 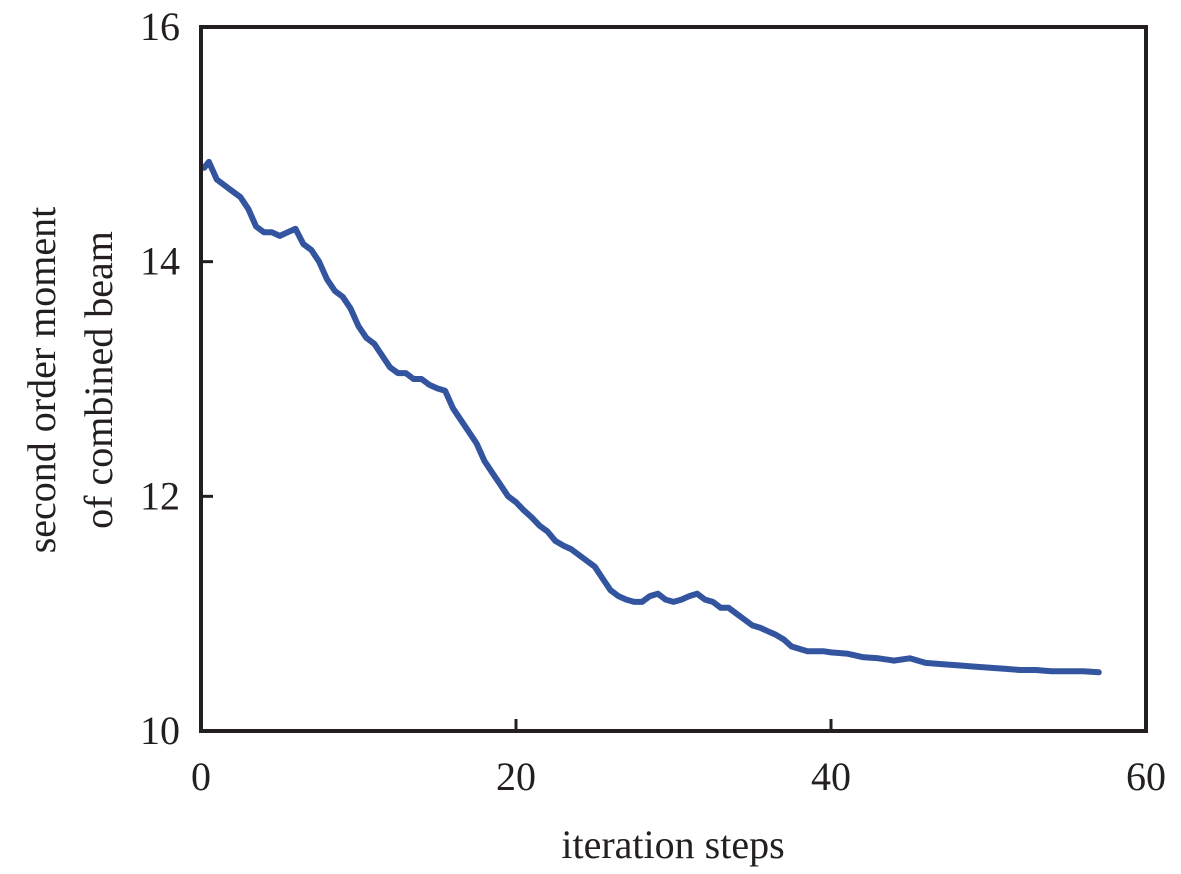 I want to click on y-axis-title-line-1: second order moment, so click(x=41, y=380).